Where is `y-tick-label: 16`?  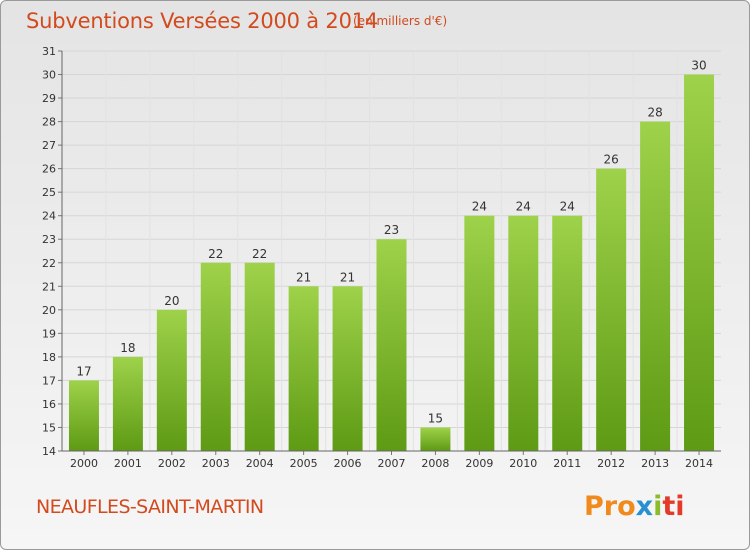
y-tick-label: 16 is located at coordinates (49, 404).